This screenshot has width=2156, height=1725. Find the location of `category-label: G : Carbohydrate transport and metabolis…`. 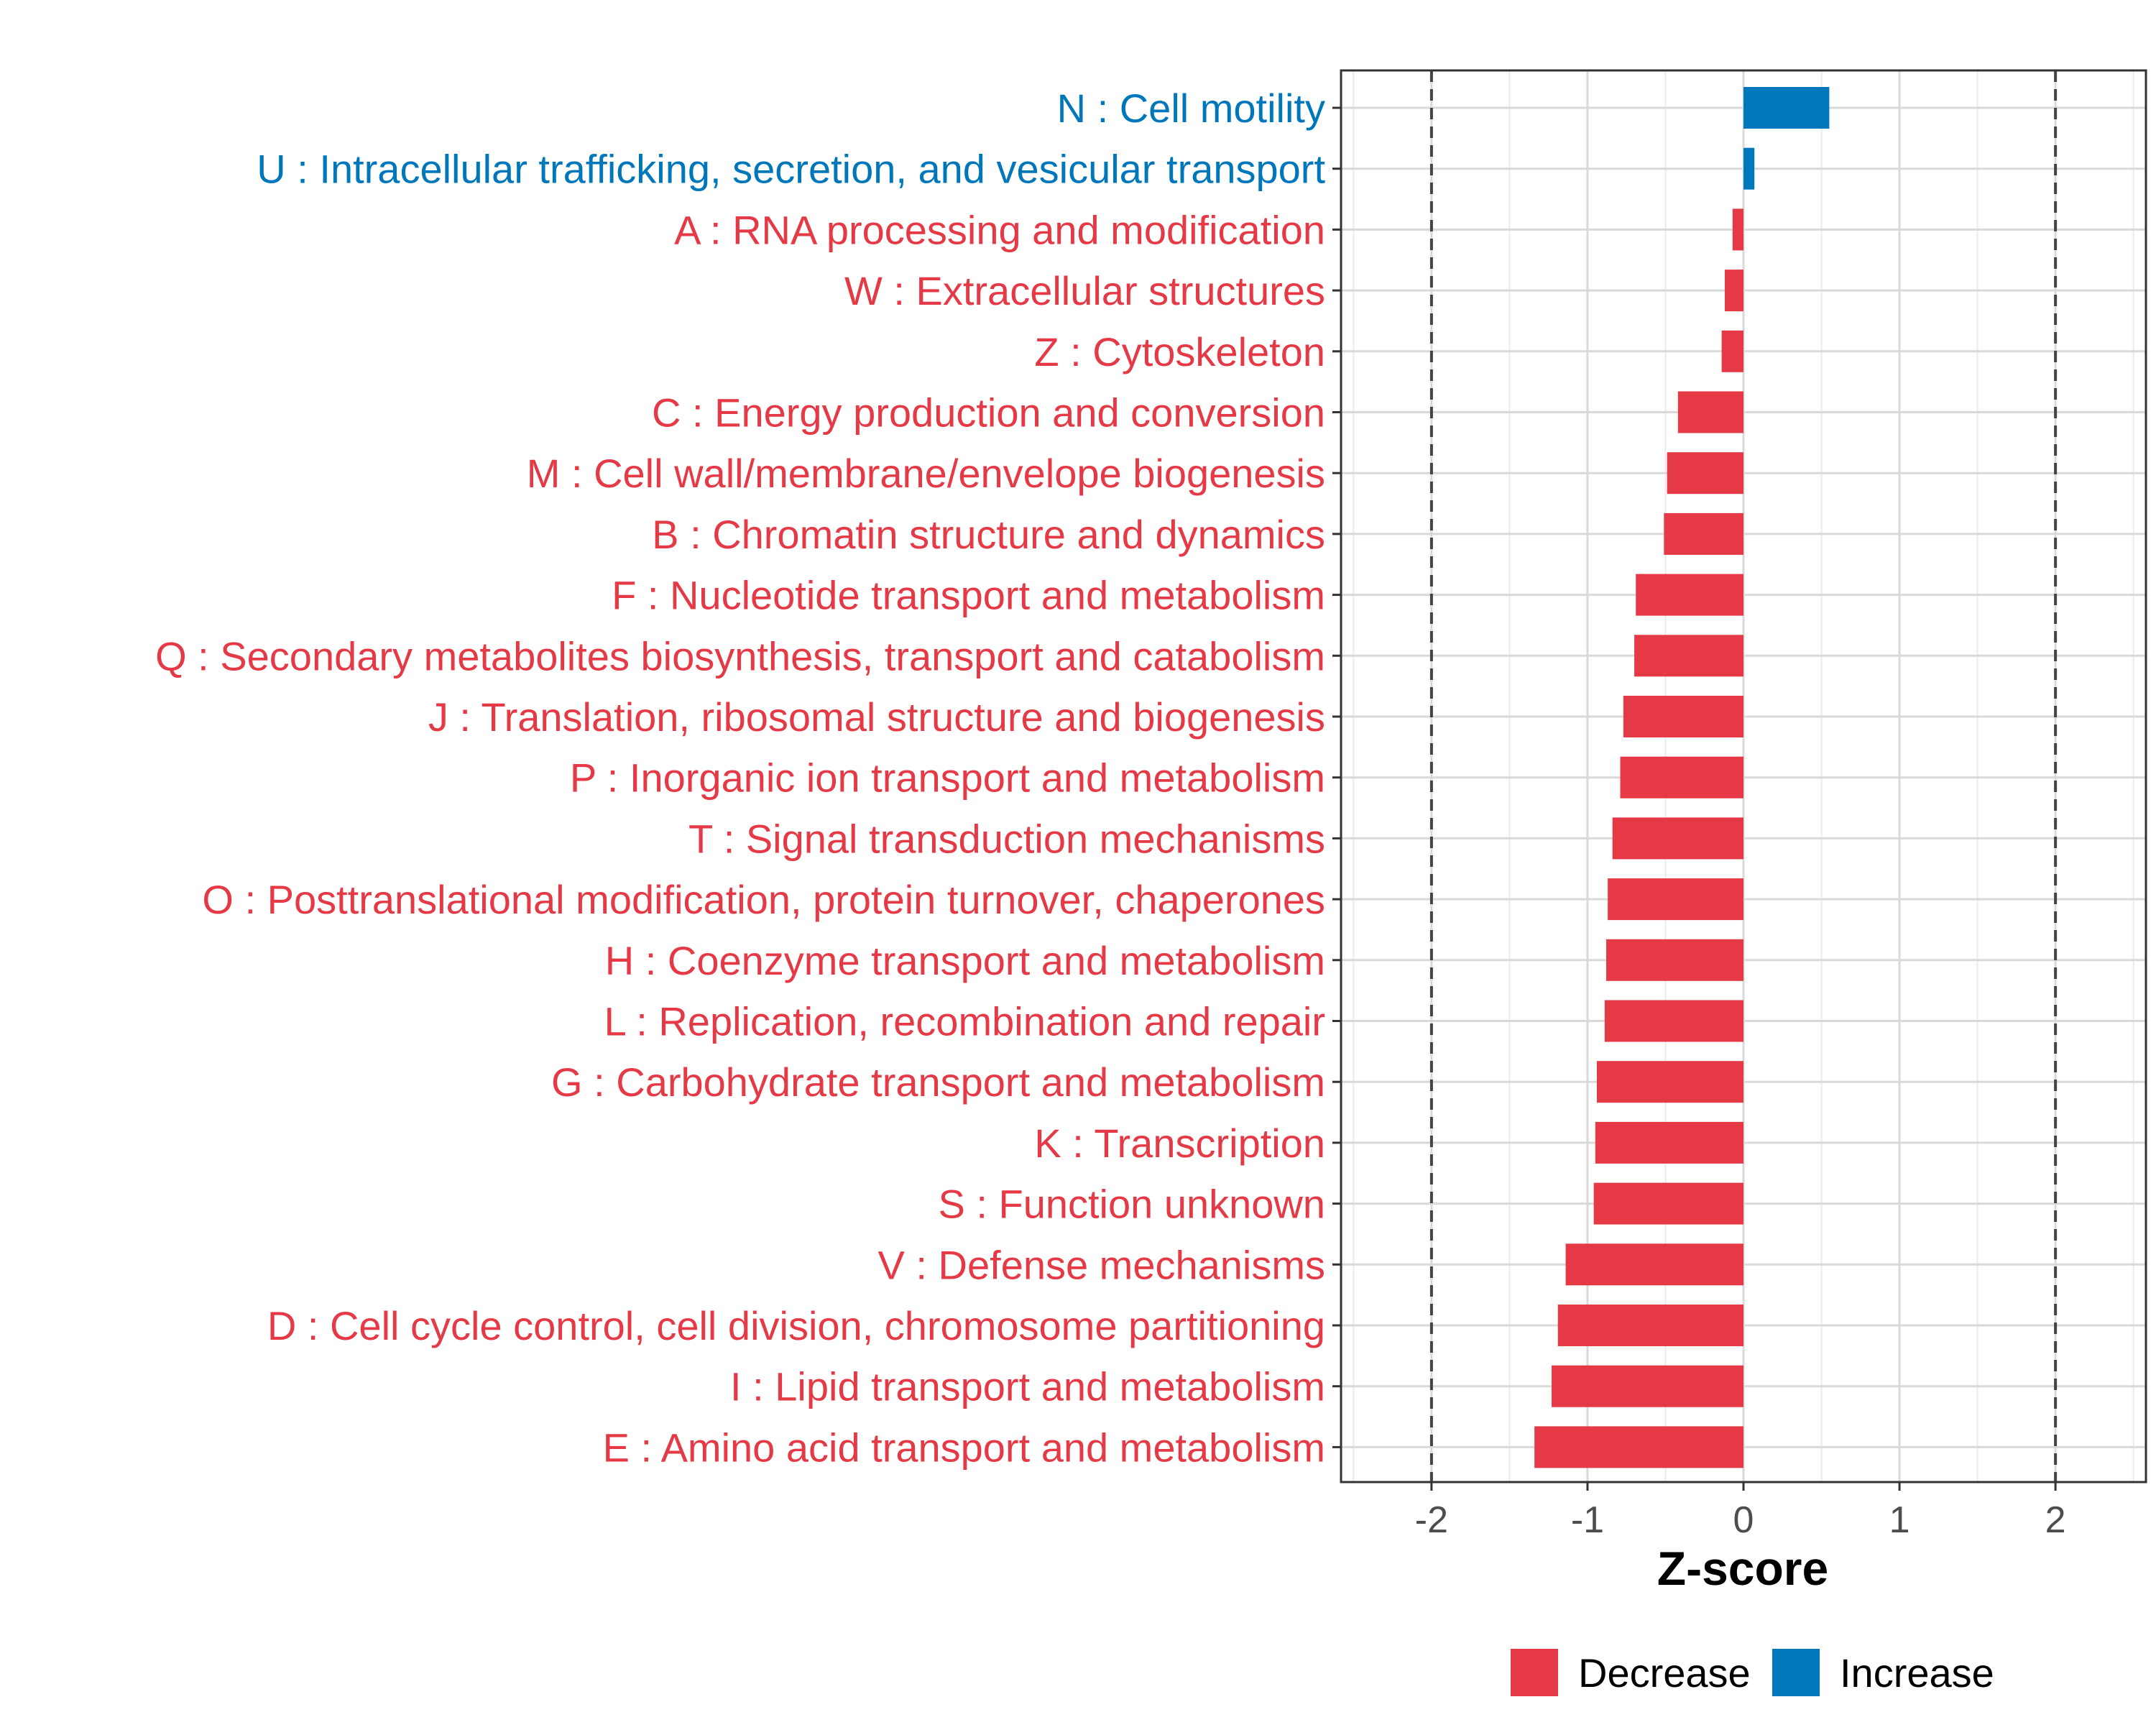

category-label: G : Carbohydrate transport and metabolis… is located at coordinates (938, 1082).